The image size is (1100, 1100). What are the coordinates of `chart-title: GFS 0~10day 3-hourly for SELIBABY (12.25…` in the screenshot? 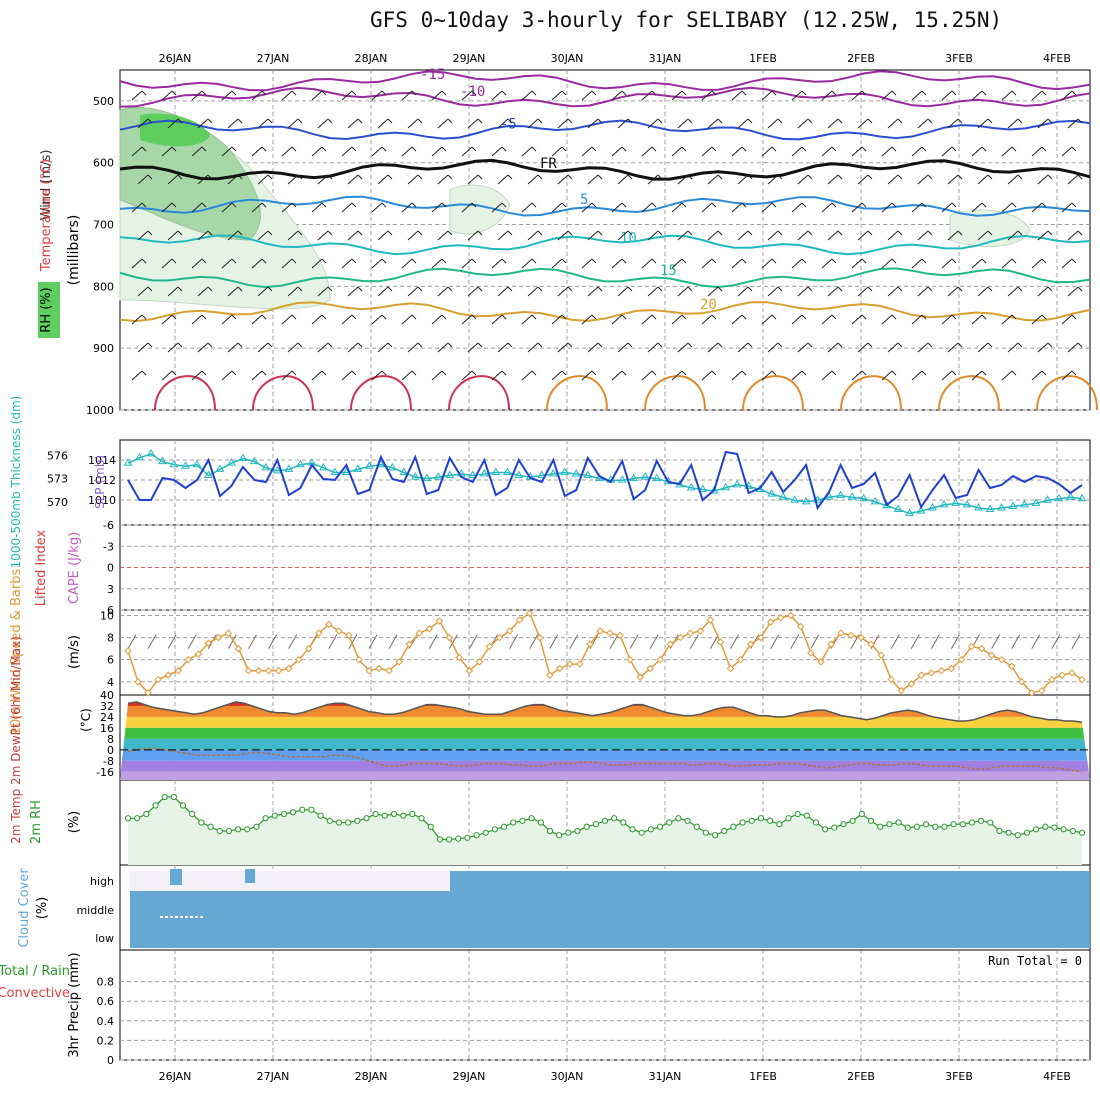 It's located at (686, 20).